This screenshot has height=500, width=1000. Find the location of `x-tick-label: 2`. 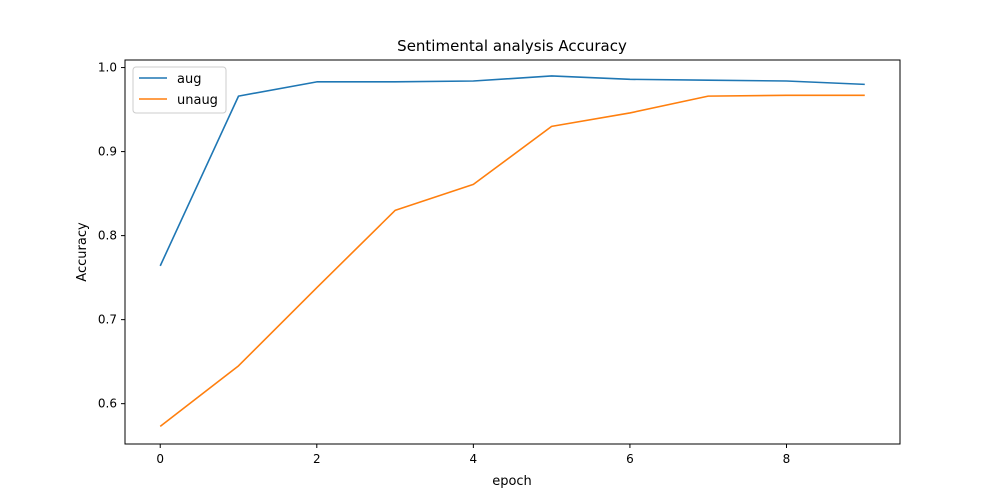

x-tick-label: 2 is located at coordinates (317, 459).